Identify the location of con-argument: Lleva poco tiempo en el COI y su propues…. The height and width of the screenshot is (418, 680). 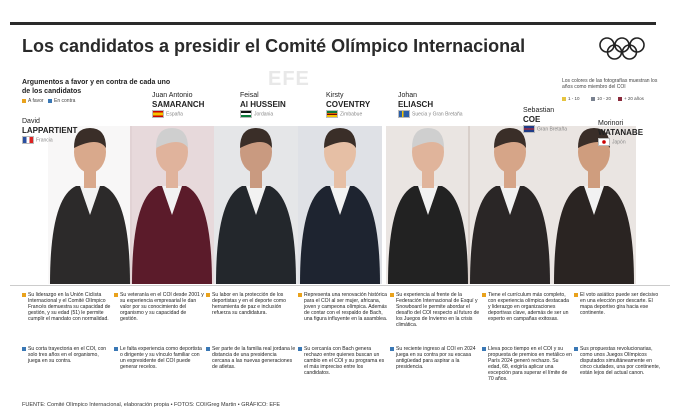
(527, 364).